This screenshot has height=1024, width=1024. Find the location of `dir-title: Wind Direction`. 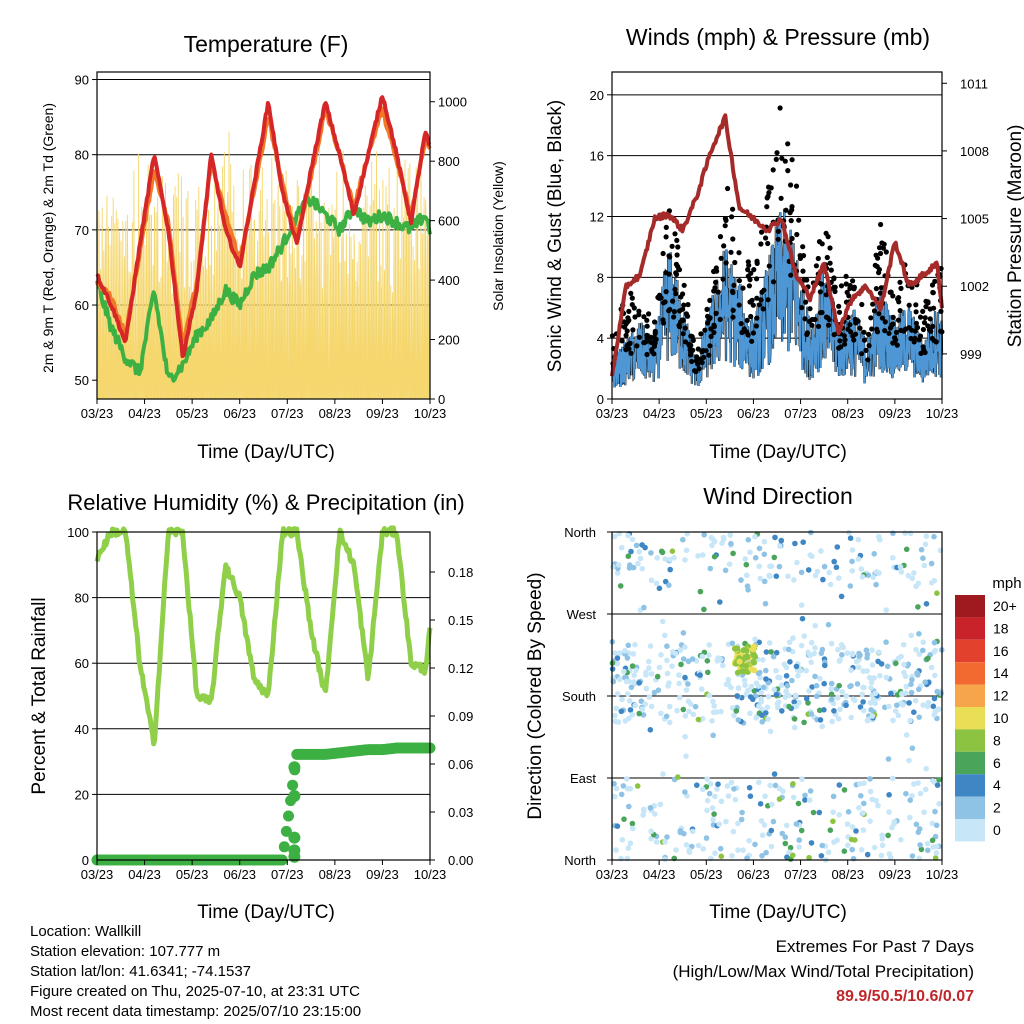

dir-title: Wind Direction is located at coordinates (778, 496).